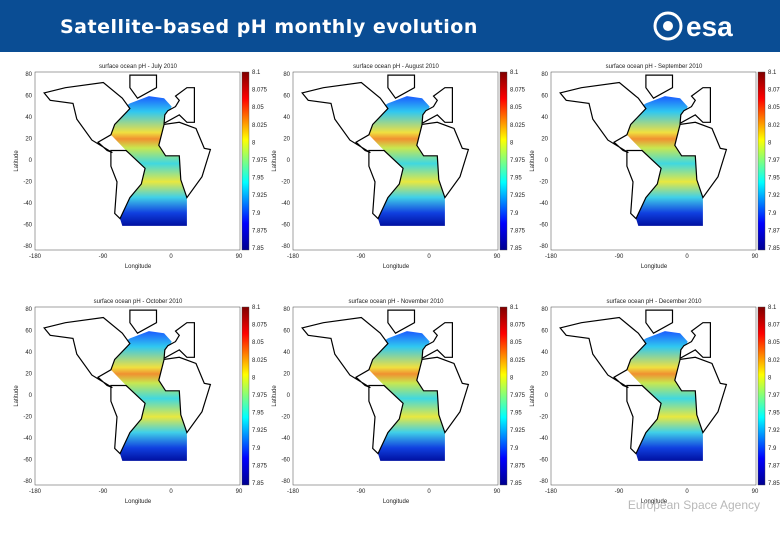 This screenshot has width=780, height=540. I want to click on footer-text: European Space Agency, so click(693, 505).